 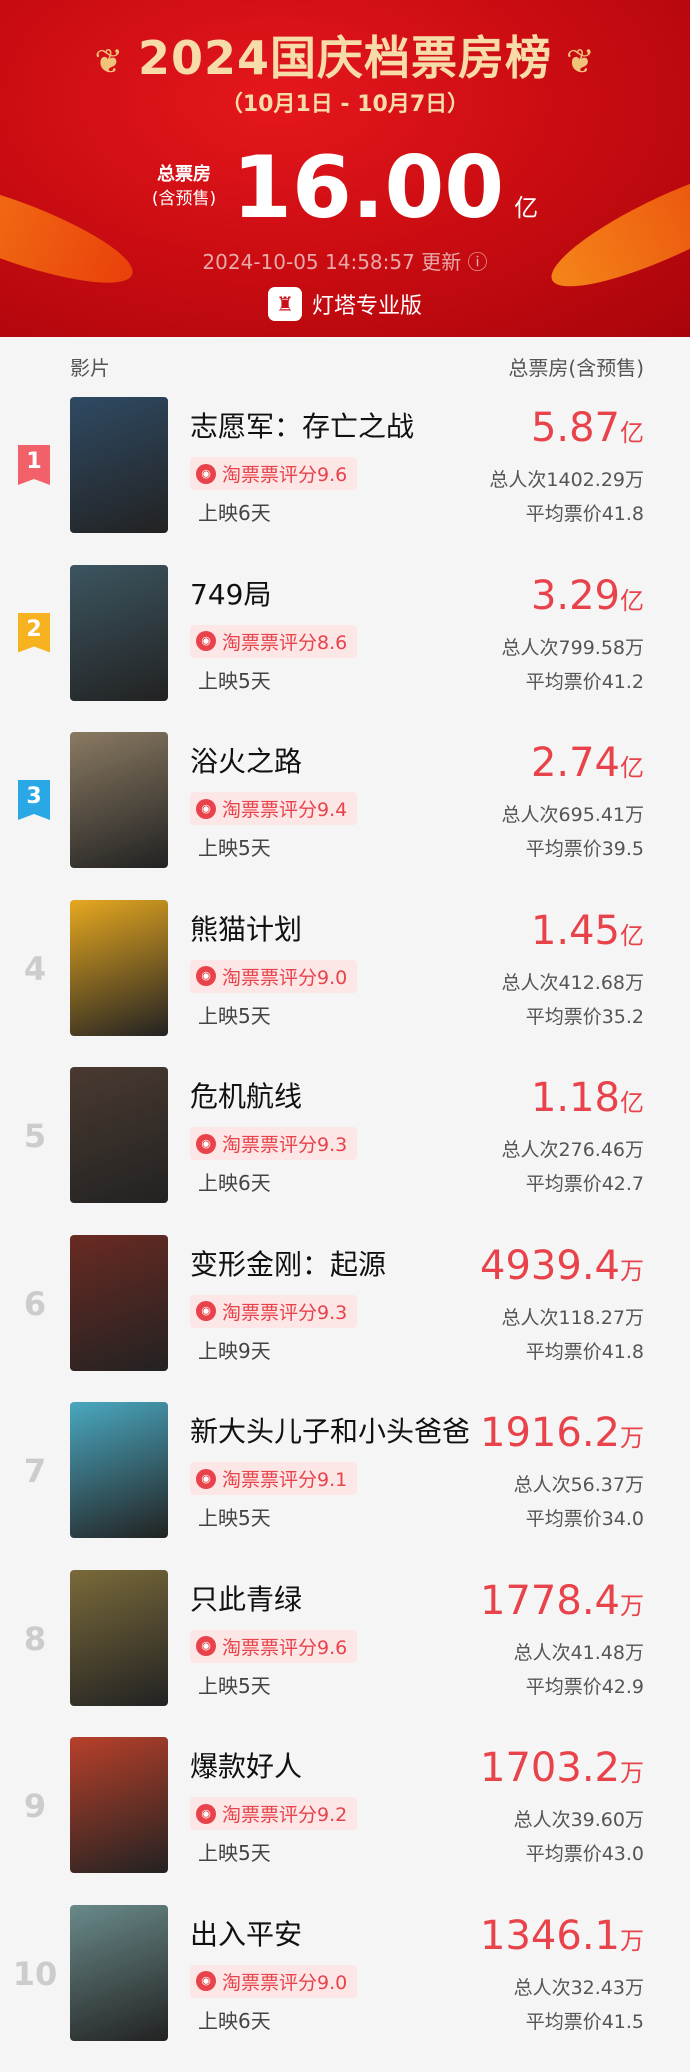 What do you see at coordinates (35, 1136) in the screenshot?
I see `rank-number: 5` at bounding box center [35, 1136].